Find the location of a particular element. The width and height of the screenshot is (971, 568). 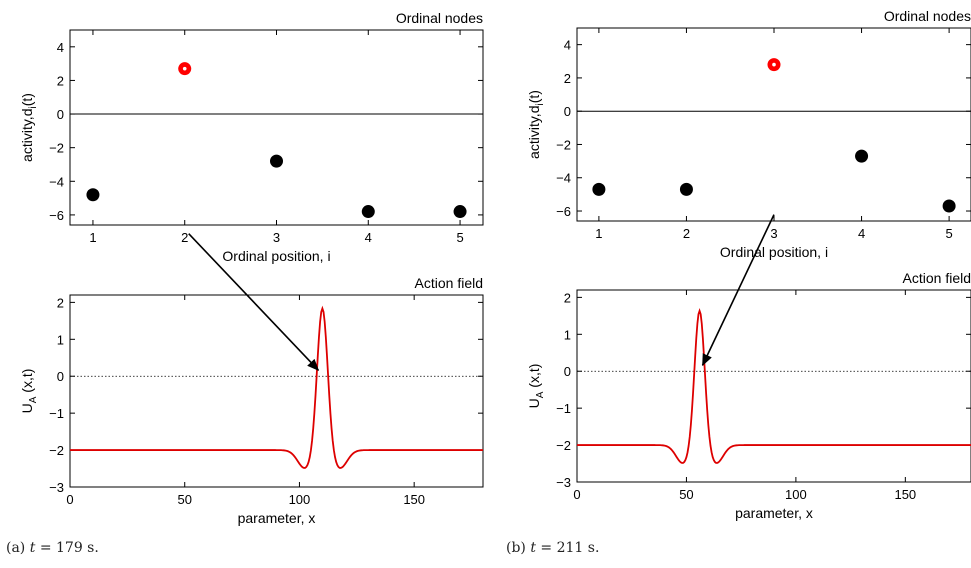

caption-a-rest: = 179 s. is located at coordinates (67, 548).